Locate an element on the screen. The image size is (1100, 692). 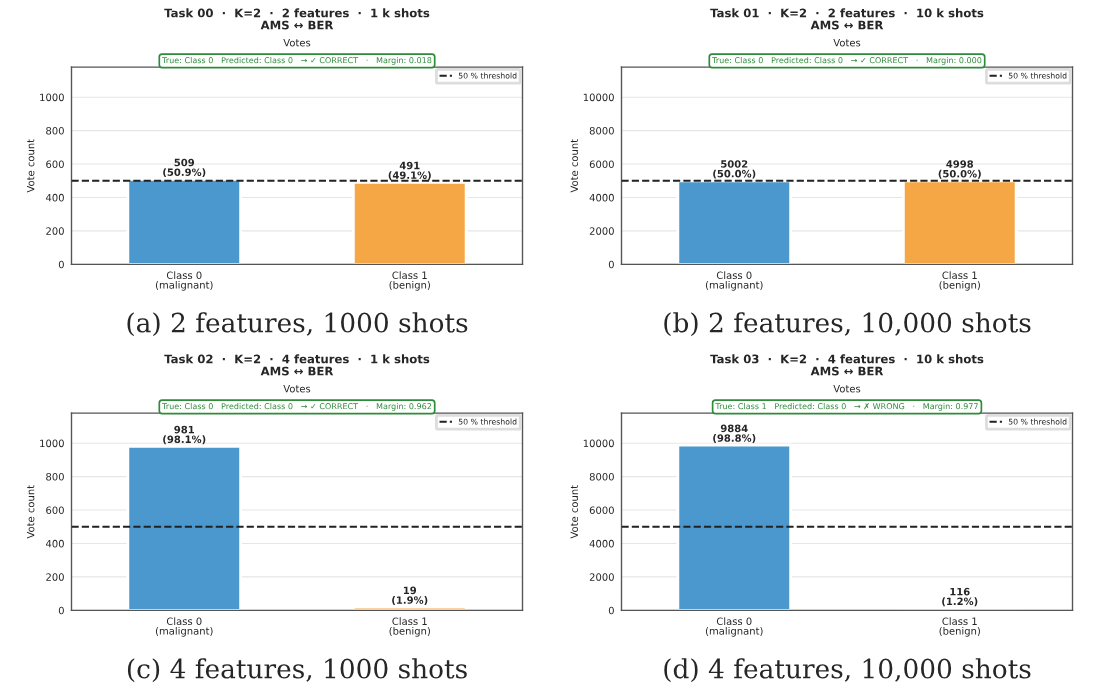
text: (a) 2 features, 1000 shots is located at coordinates (297, 324).